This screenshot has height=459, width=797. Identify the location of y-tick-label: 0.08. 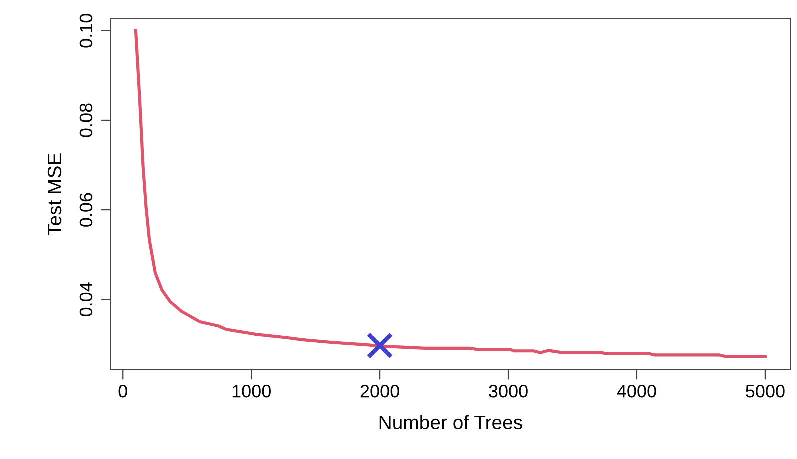
(86, 121).